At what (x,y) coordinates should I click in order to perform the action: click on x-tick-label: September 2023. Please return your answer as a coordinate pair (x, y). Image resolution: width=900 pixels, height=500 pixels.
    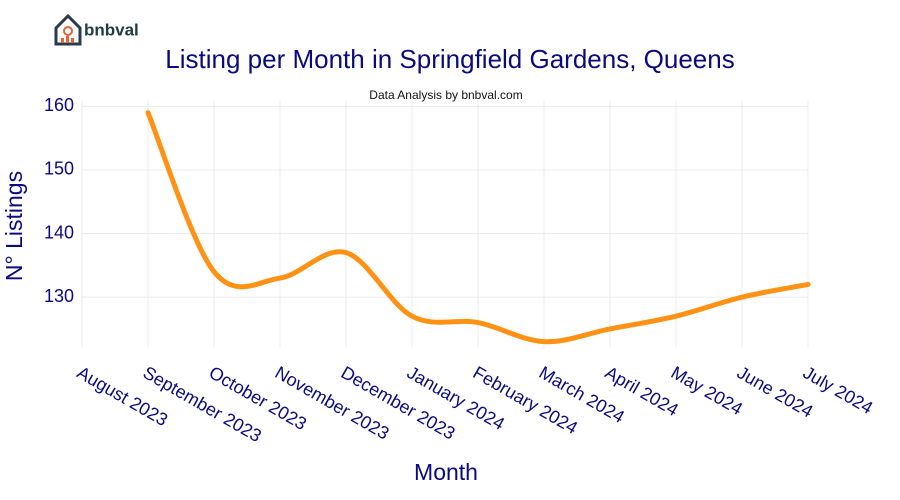
    Looking at the image, I should click on (202, 404).